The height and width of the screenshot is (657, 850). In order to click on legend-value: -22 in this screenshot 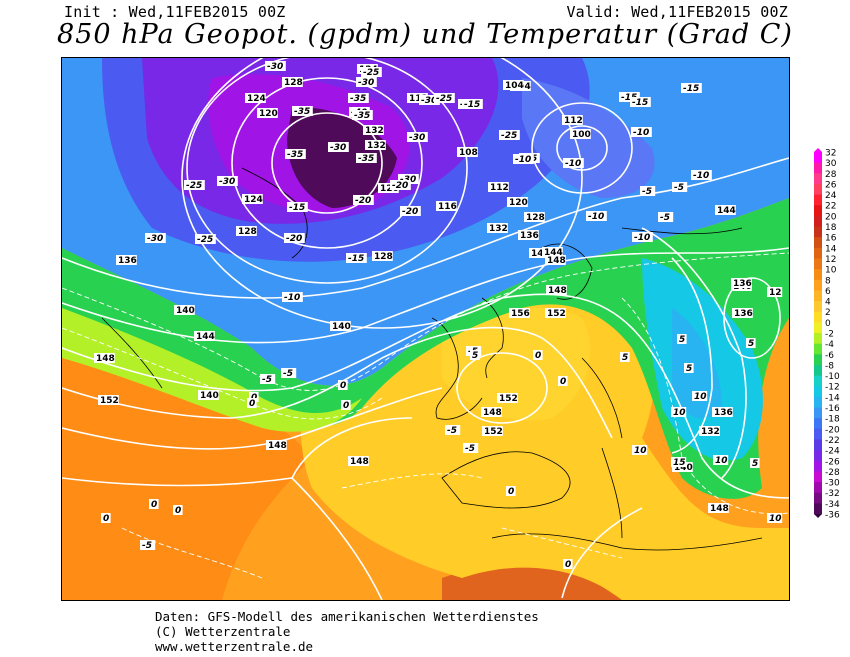, I will do `click(832, 441)`.